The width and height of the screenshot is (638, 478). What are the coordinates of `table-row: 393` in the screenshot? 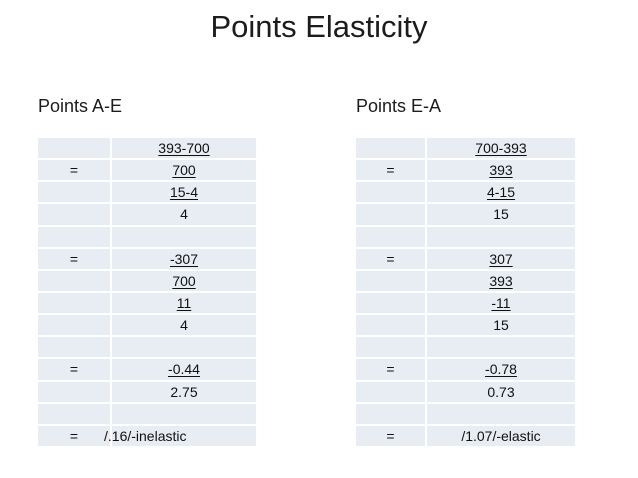 It's located at (465, 281).